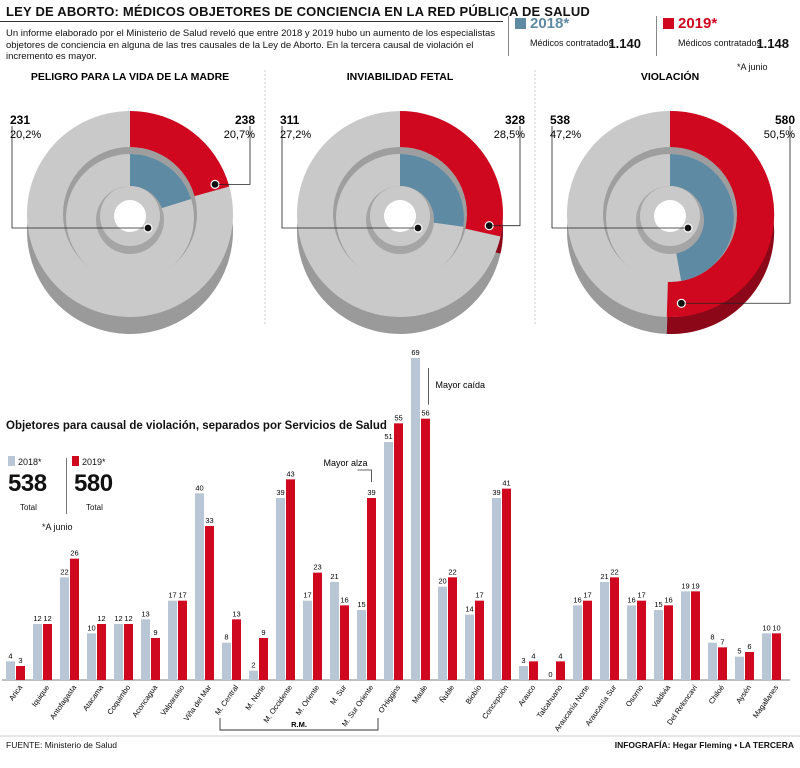  Describe the element at coordinates (173, 700) in the screenshot. I see `category-label: Valparaíso` at that location.